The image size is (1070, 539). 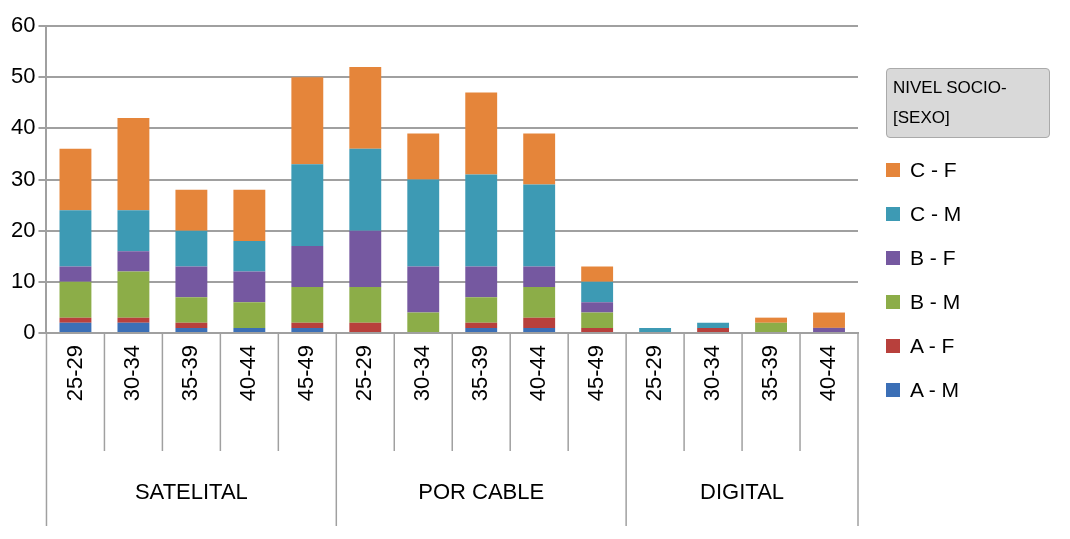 What do you see at coordinates (23, 178) in the screenshot?
I see `y-tick-label: 30` at bounding box center [23, 178].